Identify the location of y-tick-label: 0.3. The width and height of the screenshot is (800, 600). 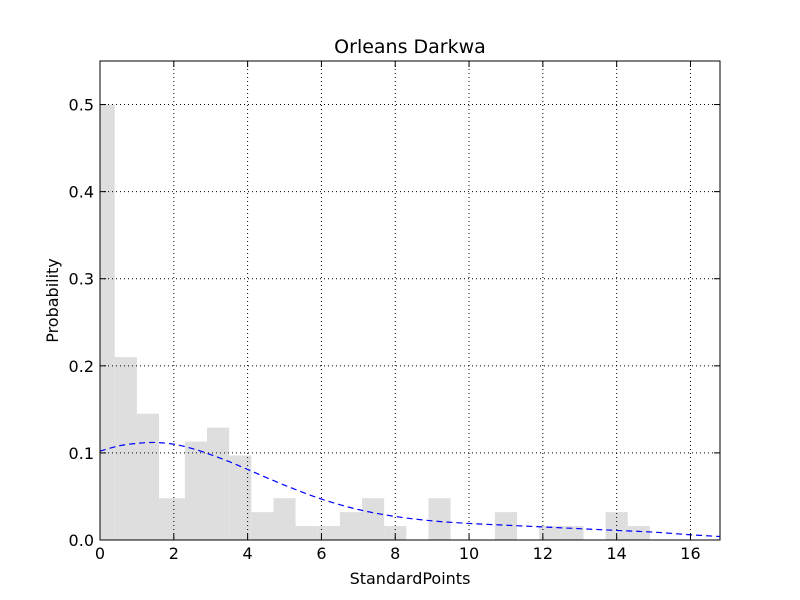
(81, 279).